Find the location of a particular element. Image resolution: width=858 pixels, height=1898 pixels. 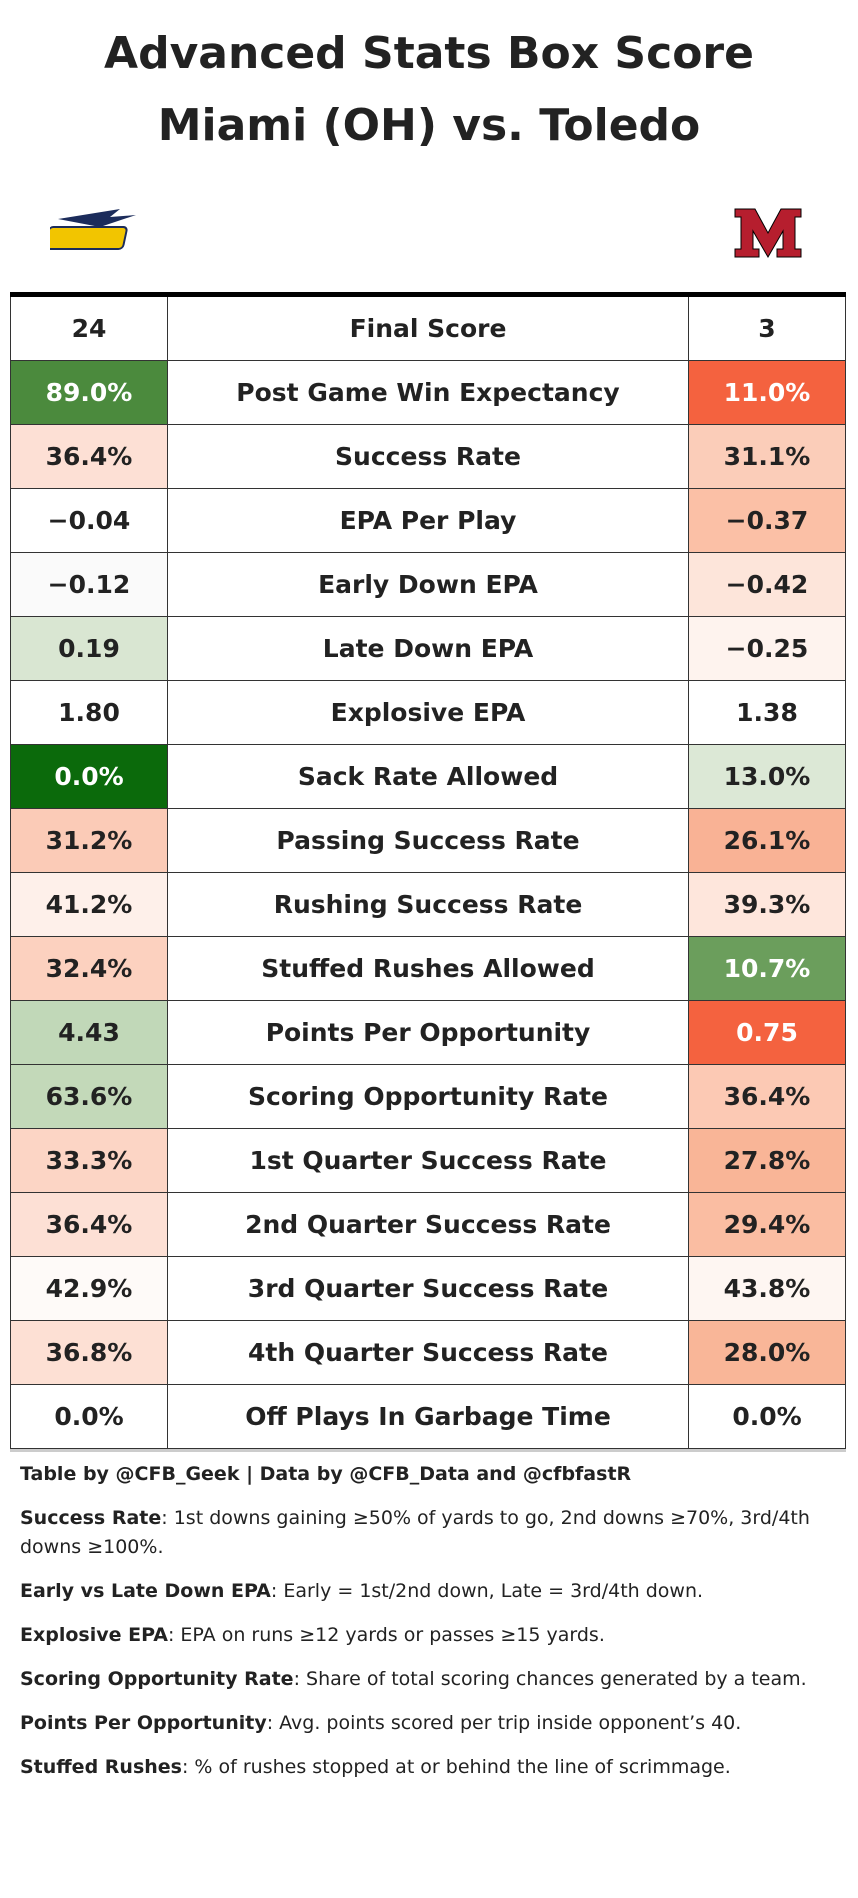

stat-label: Success Rate is located at coordinates (428, 457).